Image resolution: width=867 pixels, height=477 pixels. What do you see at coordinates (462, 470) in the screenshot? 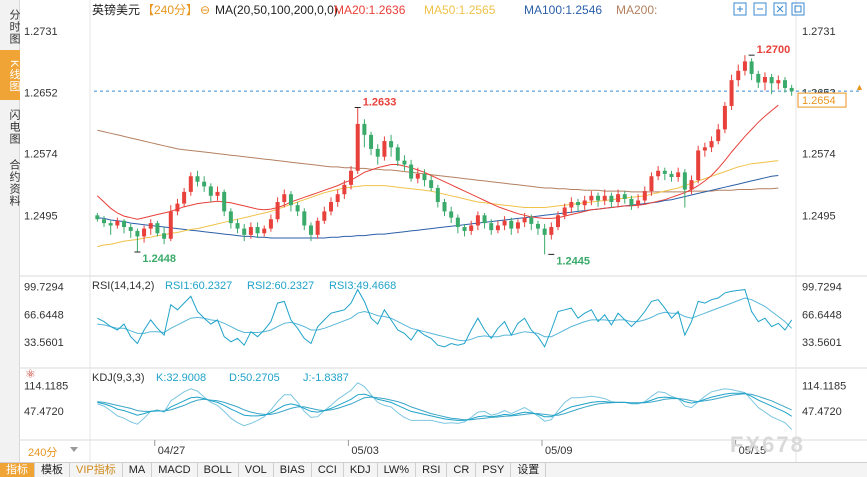
I see `toolbar-tab-12: CR` at bounding box center [462, 470].